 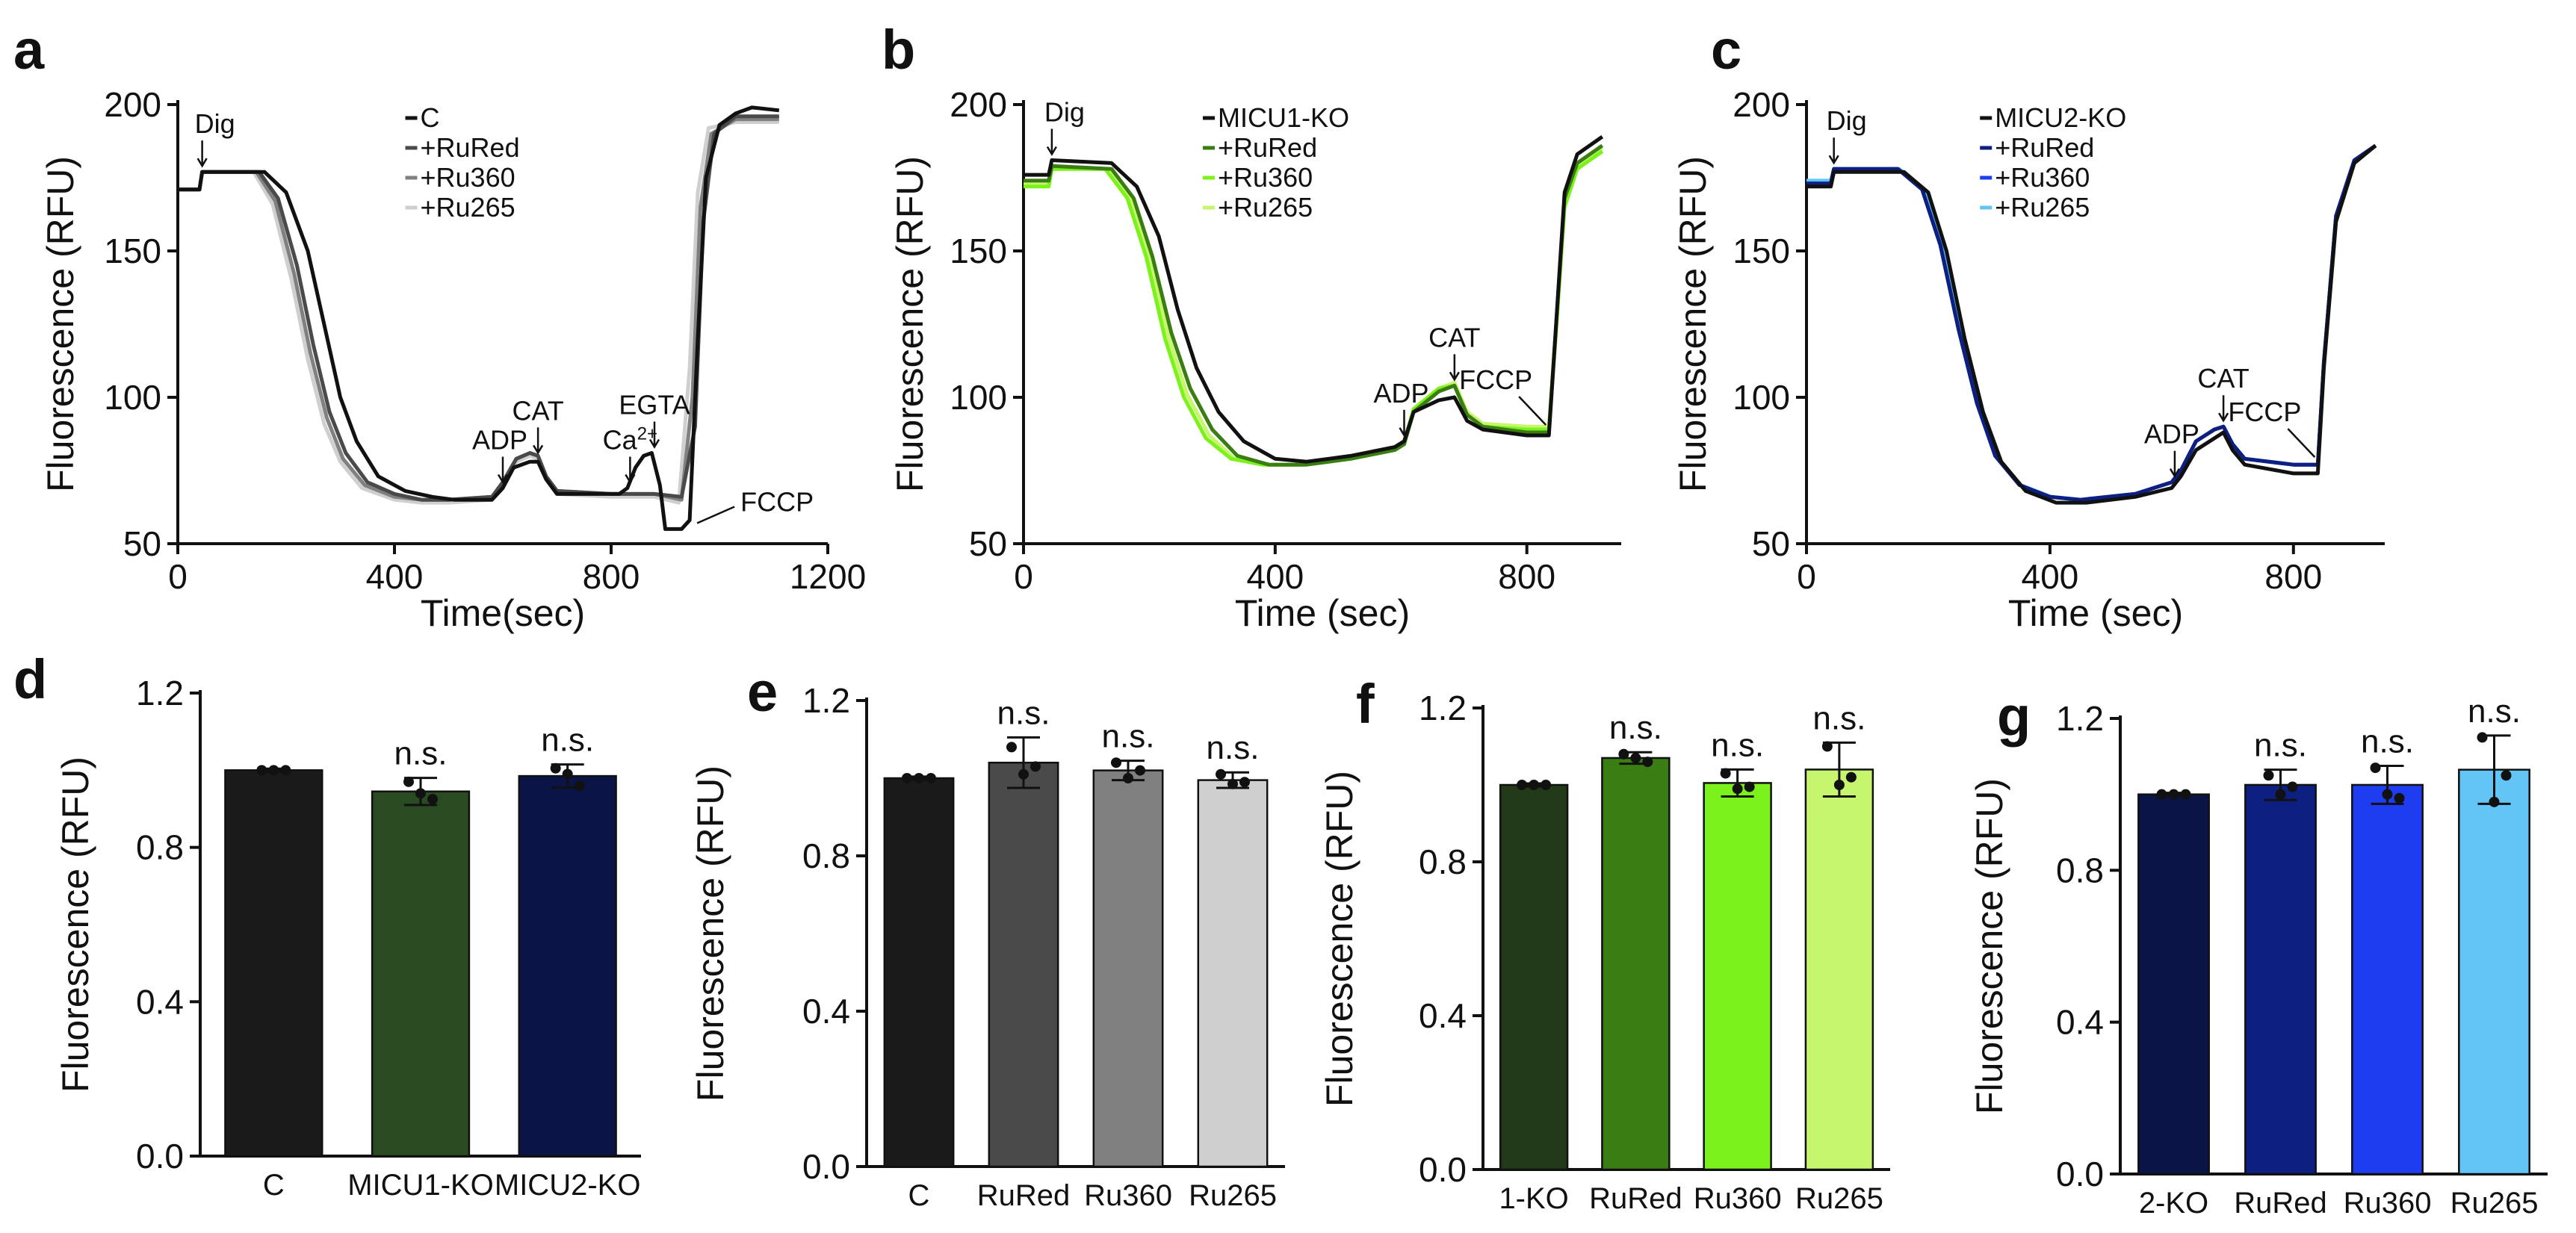 I want to click on x-tick-label: 400, so click(x=2050, y=576).